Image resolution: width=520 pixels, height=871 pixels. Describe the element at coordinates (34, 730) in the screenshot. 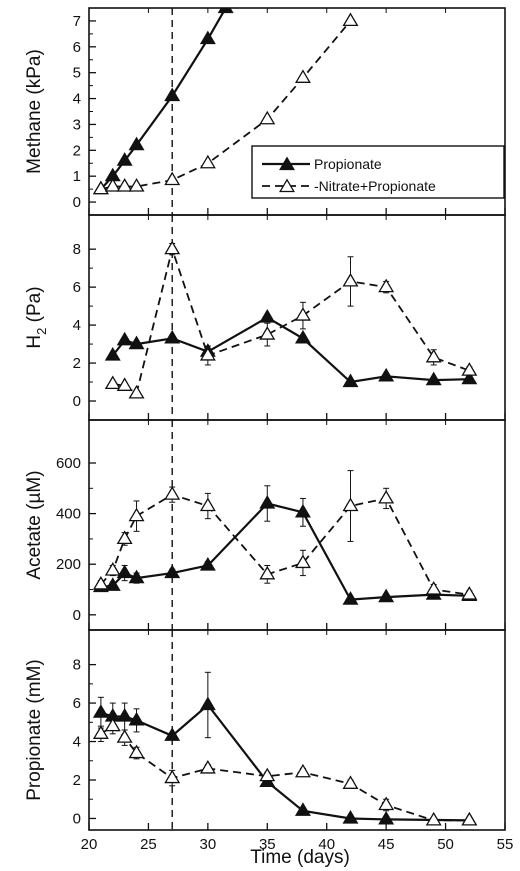

I see `y-axis-label: Propionate (mM)` at that location.